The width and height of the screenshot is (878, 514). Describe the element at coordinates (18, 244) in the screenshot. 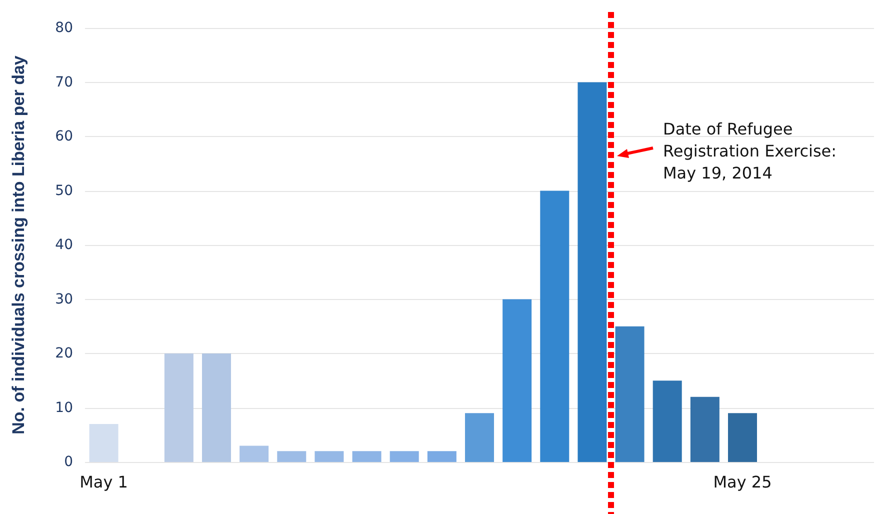

I see `y-axis-title: No. of individuals crossing into Liberia per day` at that location.